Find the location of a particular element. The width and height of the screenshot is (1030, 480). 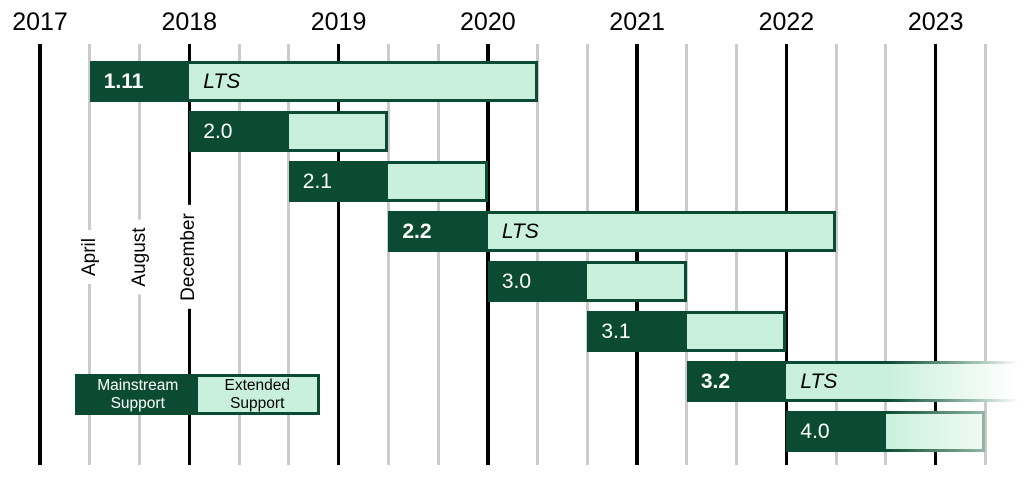

year-label: 2022 is located at coordinates (786, 22).